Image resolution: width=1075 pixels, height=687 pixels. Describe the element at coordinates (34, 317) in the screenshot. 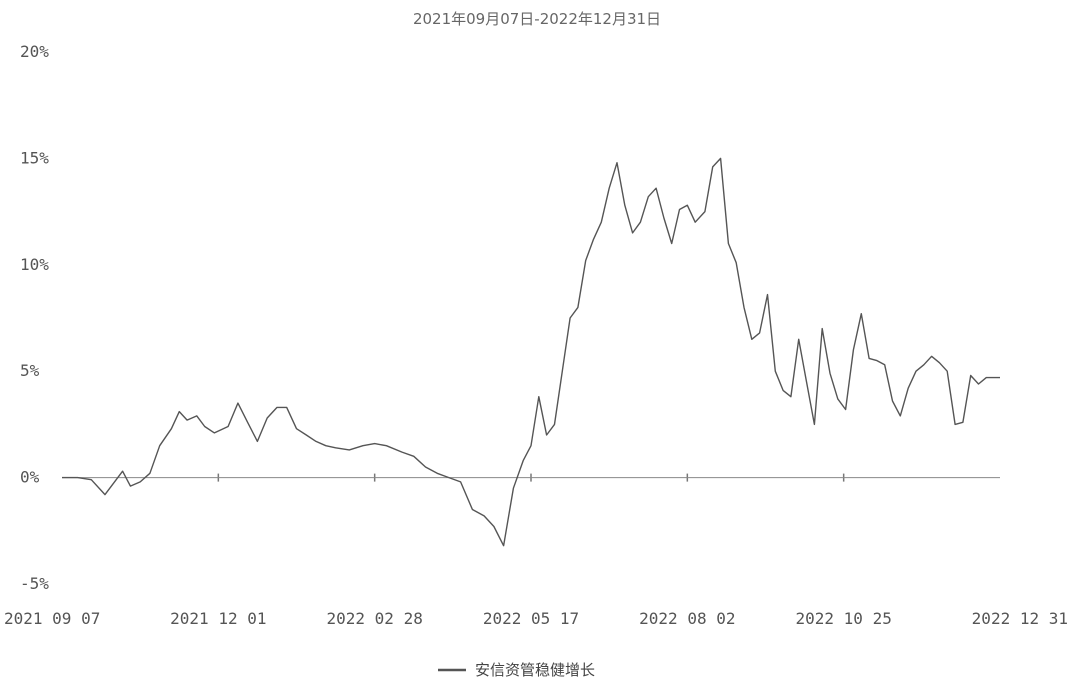

I see `y-axis-ticks: -5% 0% 5% 10% 15% 20%` at that location.